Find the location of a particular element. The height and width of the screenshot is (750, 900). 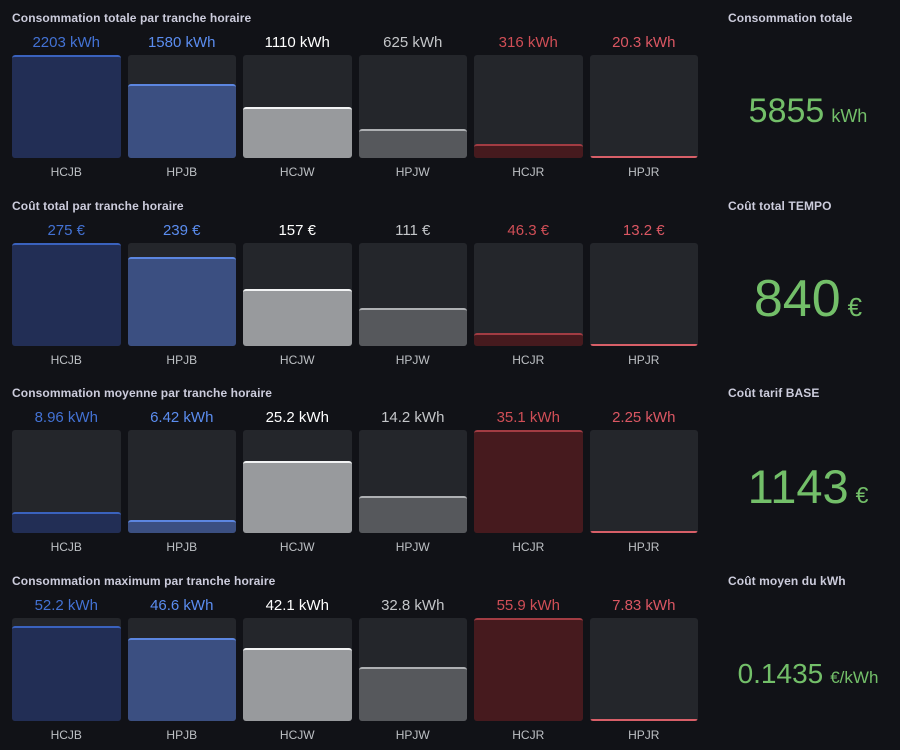

bar-value-label: 239 € is located at coordinates (181, 230).